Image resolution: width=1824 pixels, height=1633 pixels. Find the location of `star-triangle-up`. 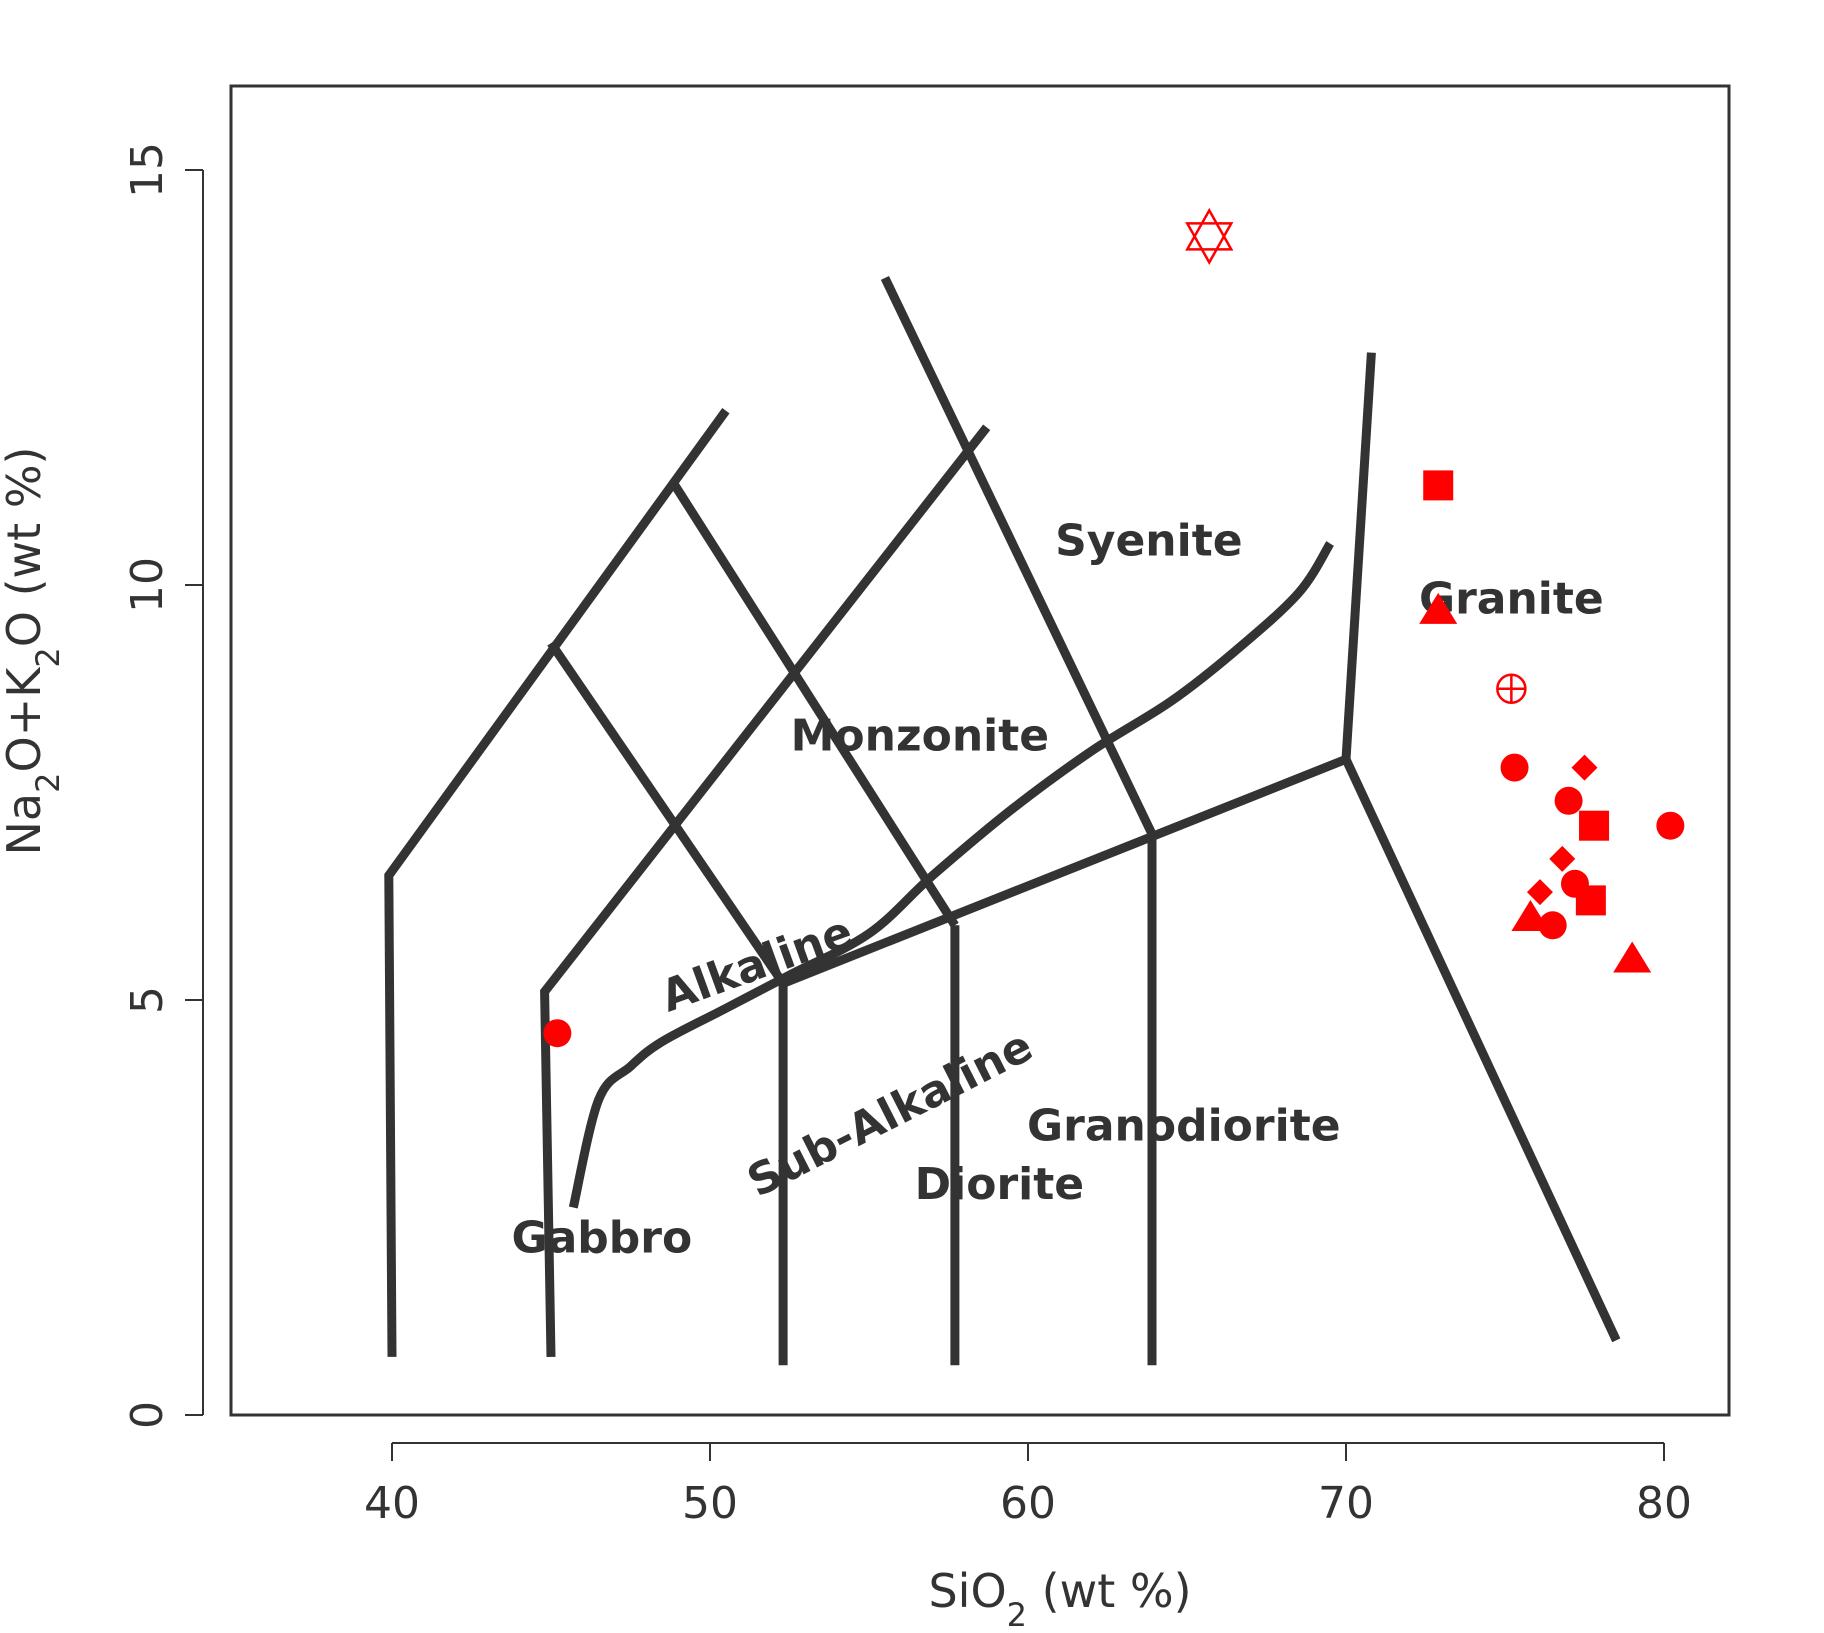

star-triangle-up is located at coordinates (1209, 229).